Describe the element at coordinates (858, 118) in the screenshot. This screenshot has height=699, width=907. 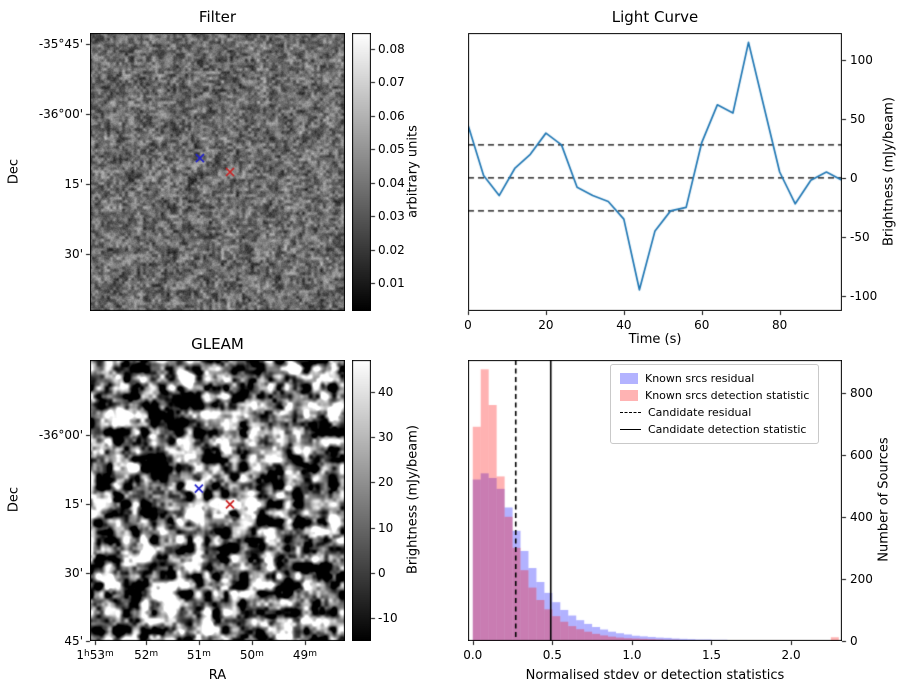
I see `lightcurve-y-tick-label: 50` at that location.